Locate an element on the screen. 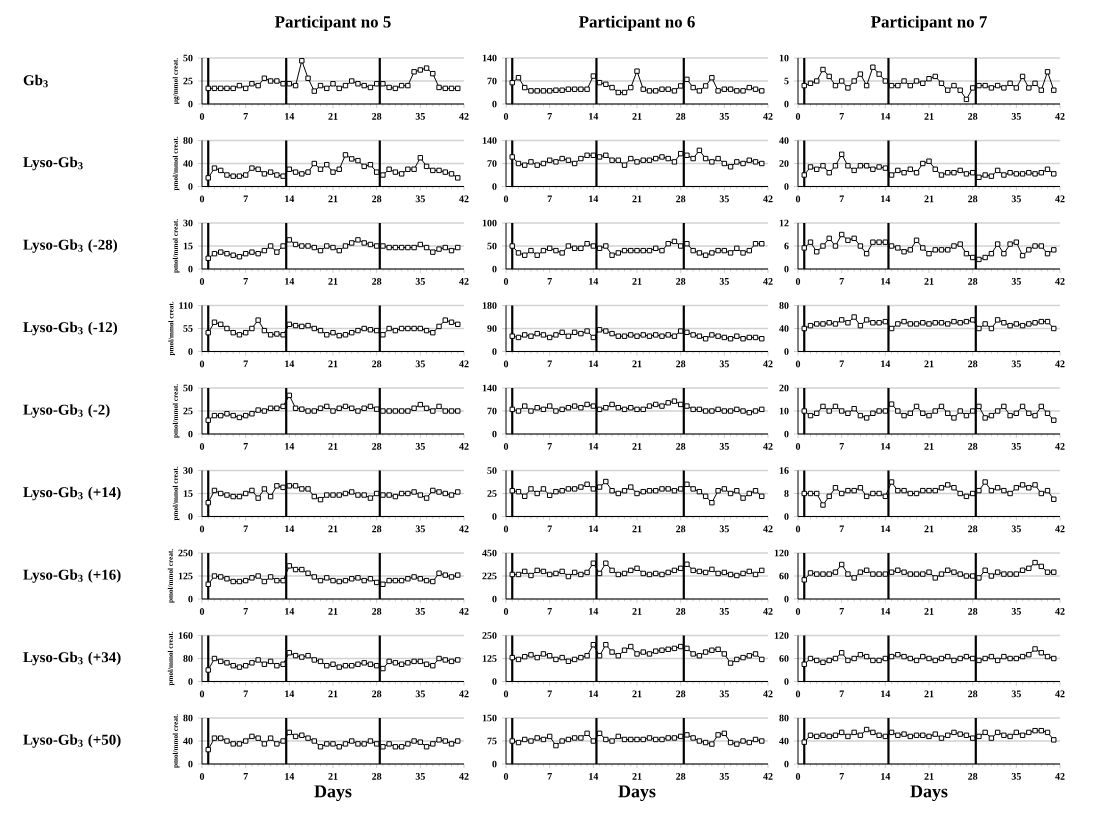 The image size is (1100, 824). chart-title: Participant no 7 is located at coordinates (928, 23).